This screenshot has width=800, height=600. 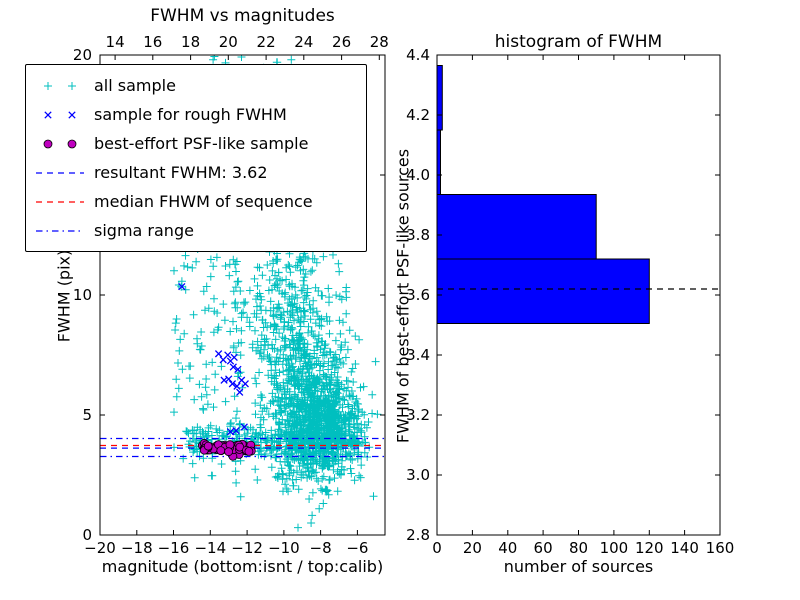 I want to click on legend-label: median FHWM of sequence, so click(x=203, y=201).